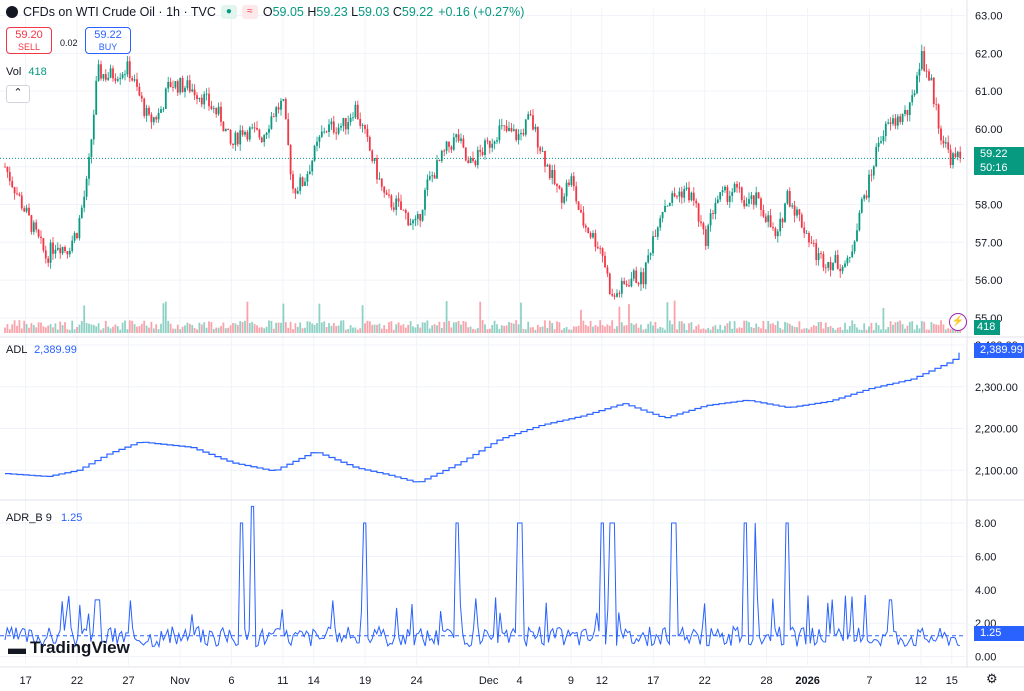 Image resolution: width=1024 pixels, height=691 pixels. I want to click on collapse-legend-button: ⌃, so click(18, 94).